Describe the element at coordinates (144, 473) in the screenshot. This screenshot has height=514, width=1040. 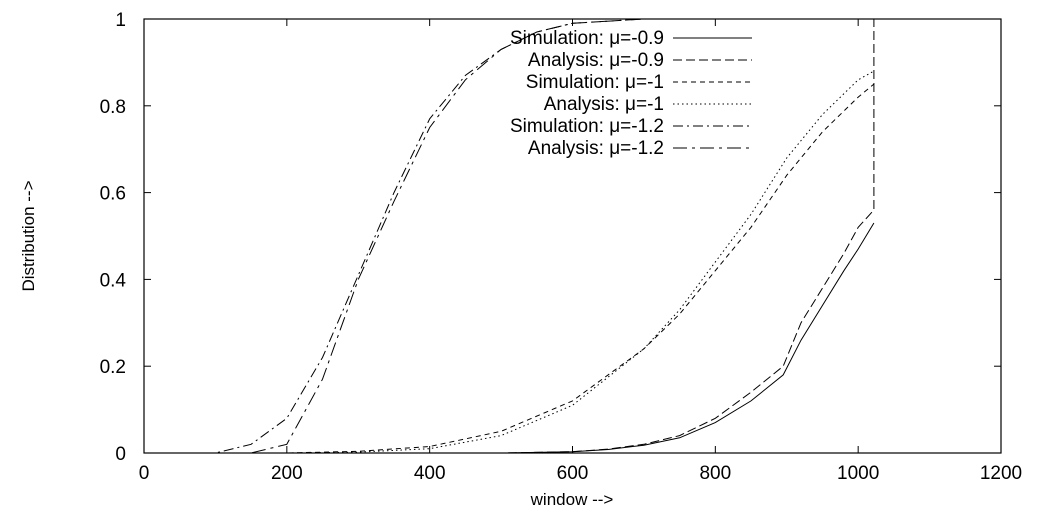
I see `x-tick-label: 0` at that location.